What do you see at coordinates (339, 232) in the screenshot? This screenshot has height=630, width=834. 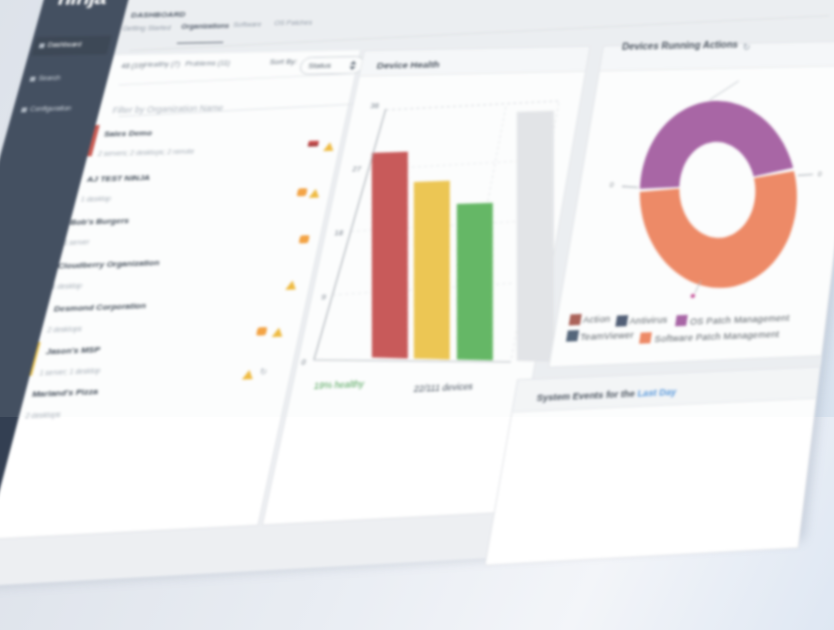 I see `svg-text: 18` at bounding box center [339, 232].